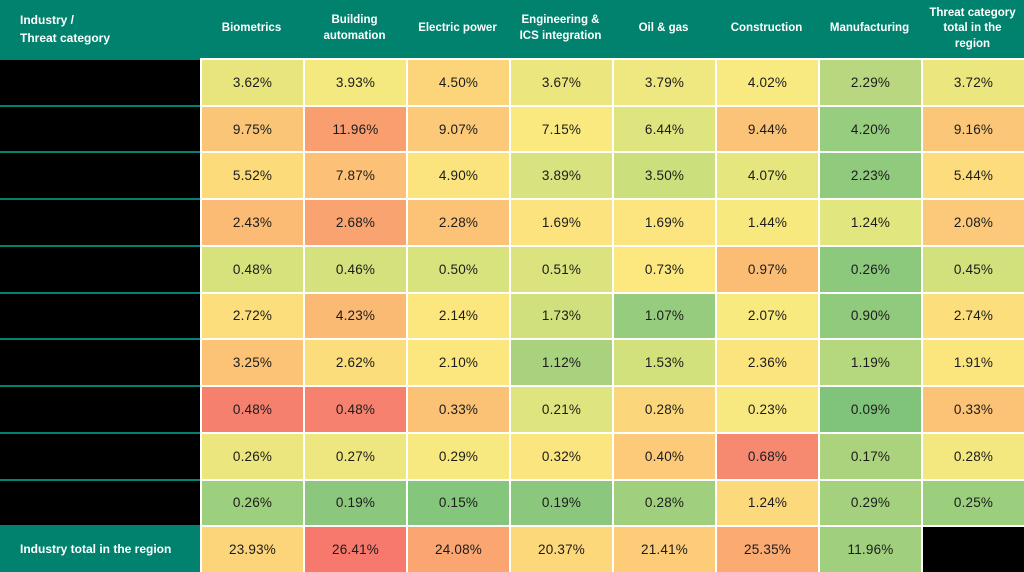 The width and height of the screenshot is (1024, 572). Describe the element at coordinates (457, 268) in the screenshot. I see `heatmap-cell: 0.50%` at that location.